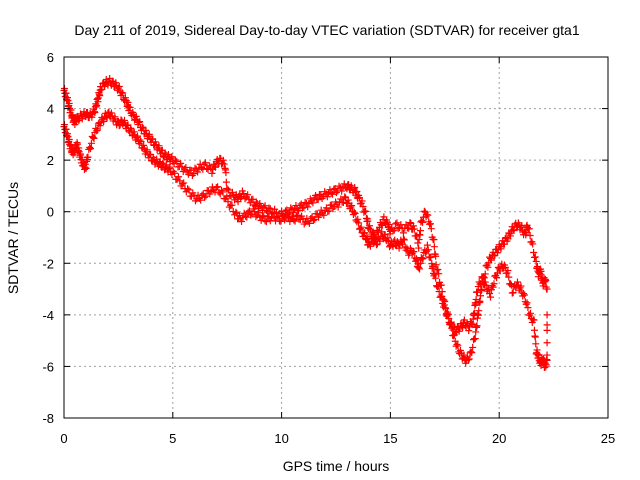 Image resolution: width=640 pixels, height=480 pixels. What do you see at coordinates (48, 315) in the screenshot?
I see `y-tick-label: -4` at bounding box center [48, 315].